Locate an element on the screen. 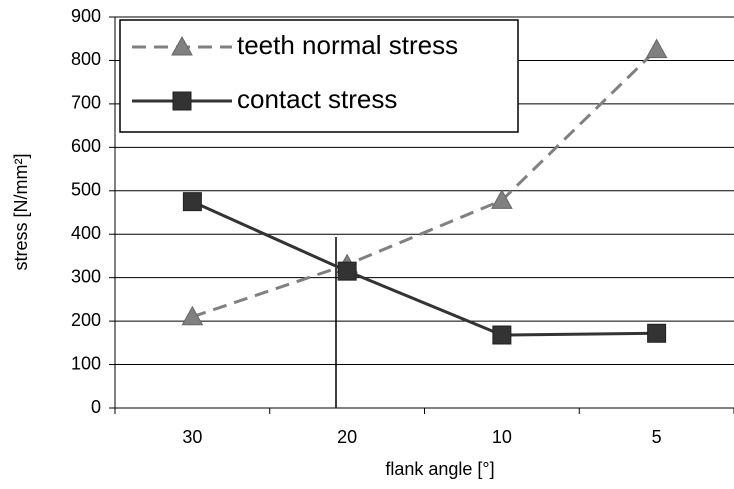  y-tick-label: 800 is located at coordinates (86, 59).